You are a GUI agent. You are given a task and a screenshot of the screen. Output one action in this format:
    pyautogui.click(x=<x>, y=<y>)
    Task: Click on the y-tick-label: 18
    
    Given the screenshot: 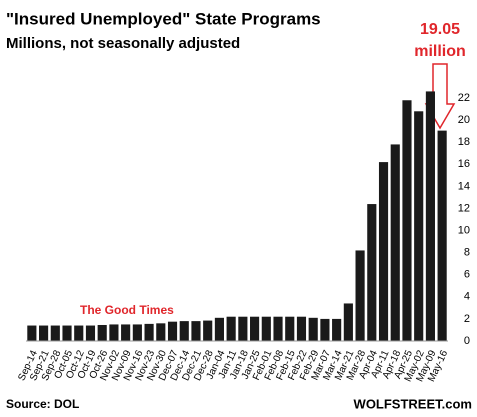 What is the action you would take?
    pyautogui.click(x=464, y=142)
    